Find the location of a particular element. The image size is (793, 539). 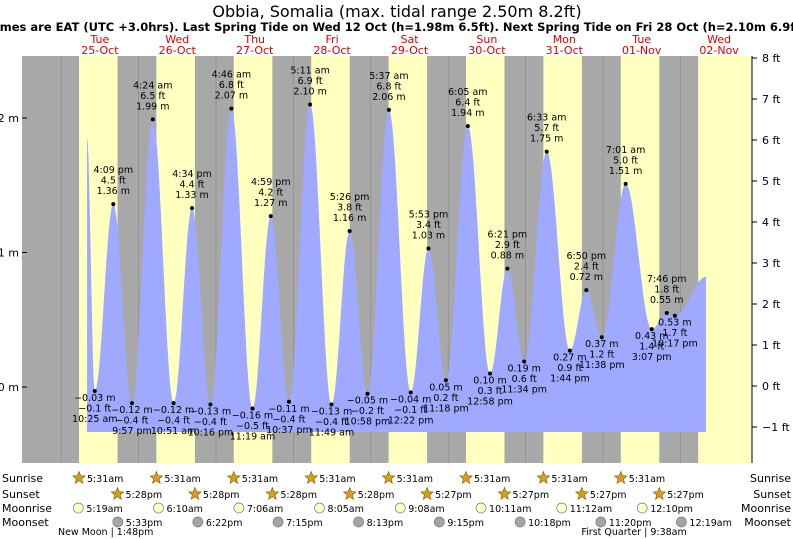

low-tide-label: 0.10 m is located at coordinates (489, 381).